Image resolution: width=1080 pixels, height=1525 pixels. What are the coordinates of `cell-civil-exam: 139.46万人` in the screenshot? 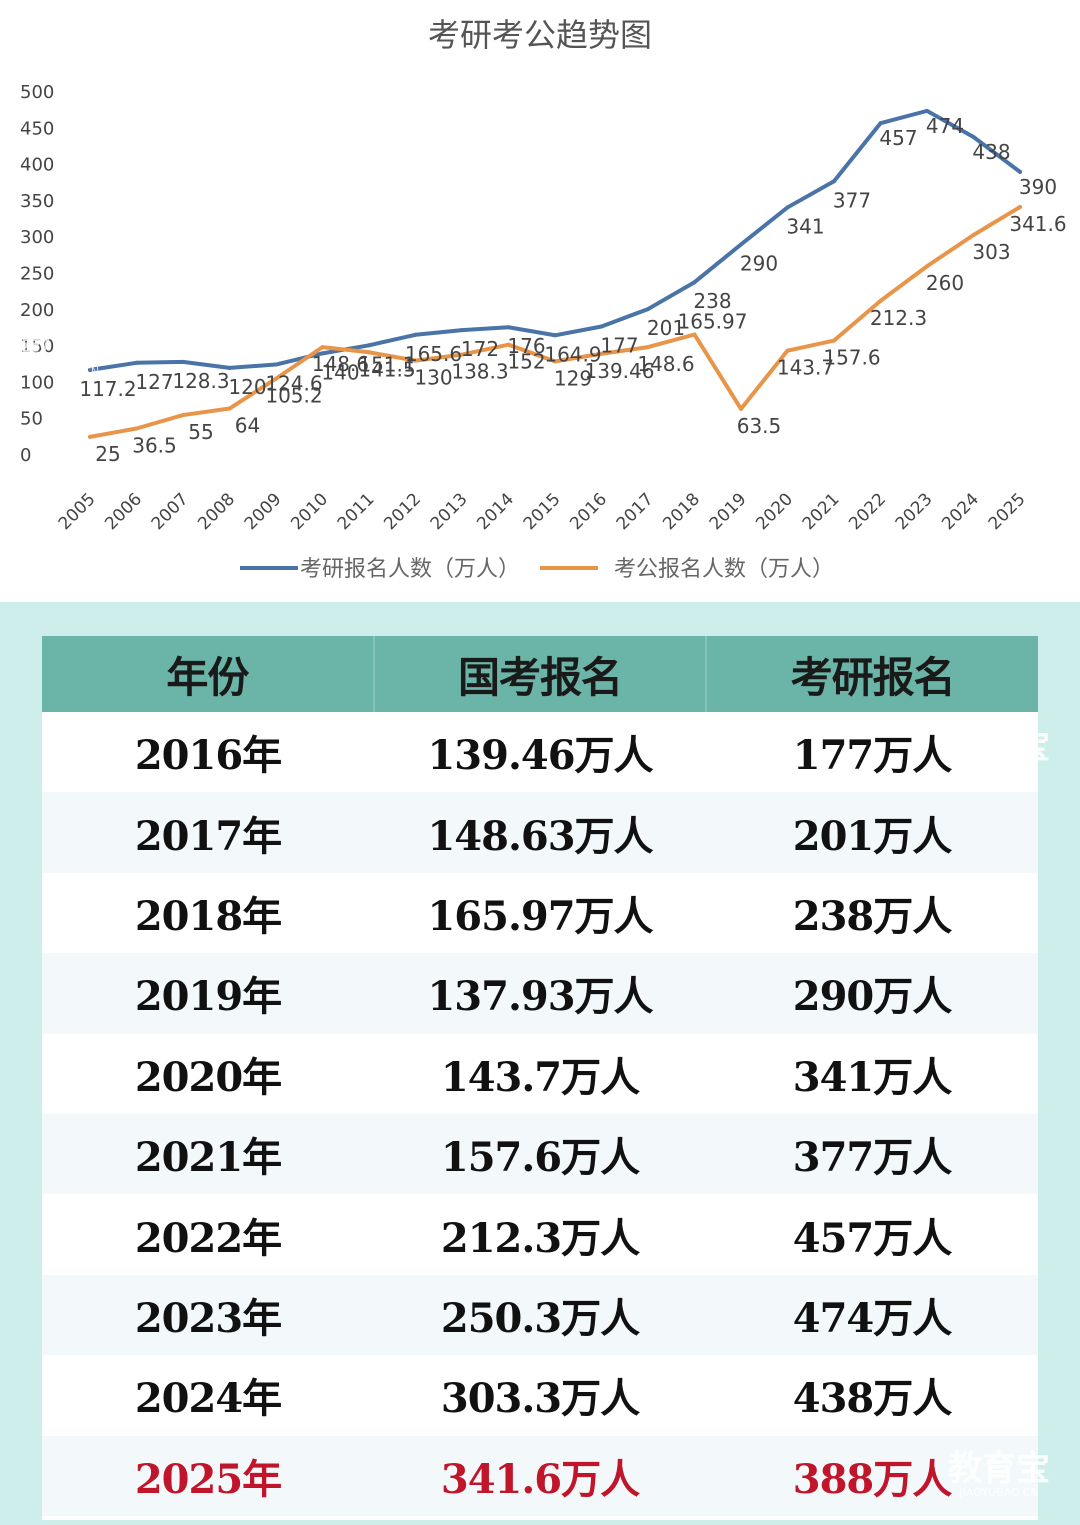 It's located at (540, 756).